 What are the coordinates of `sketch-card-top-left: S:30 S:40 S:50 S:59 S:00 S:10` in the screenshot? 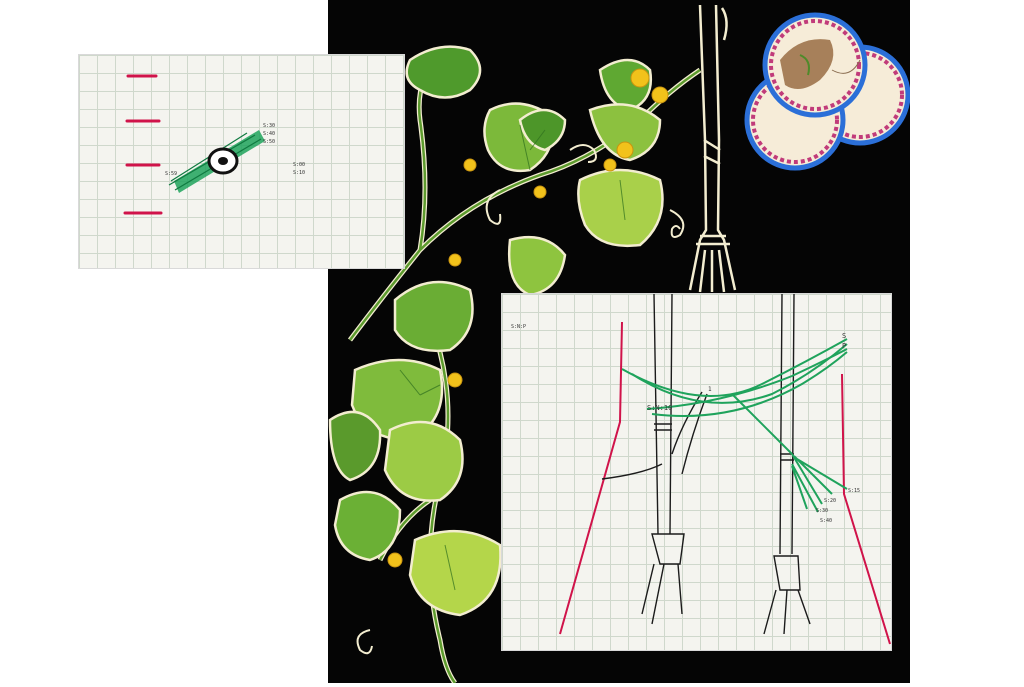 It's located at (241, 161).